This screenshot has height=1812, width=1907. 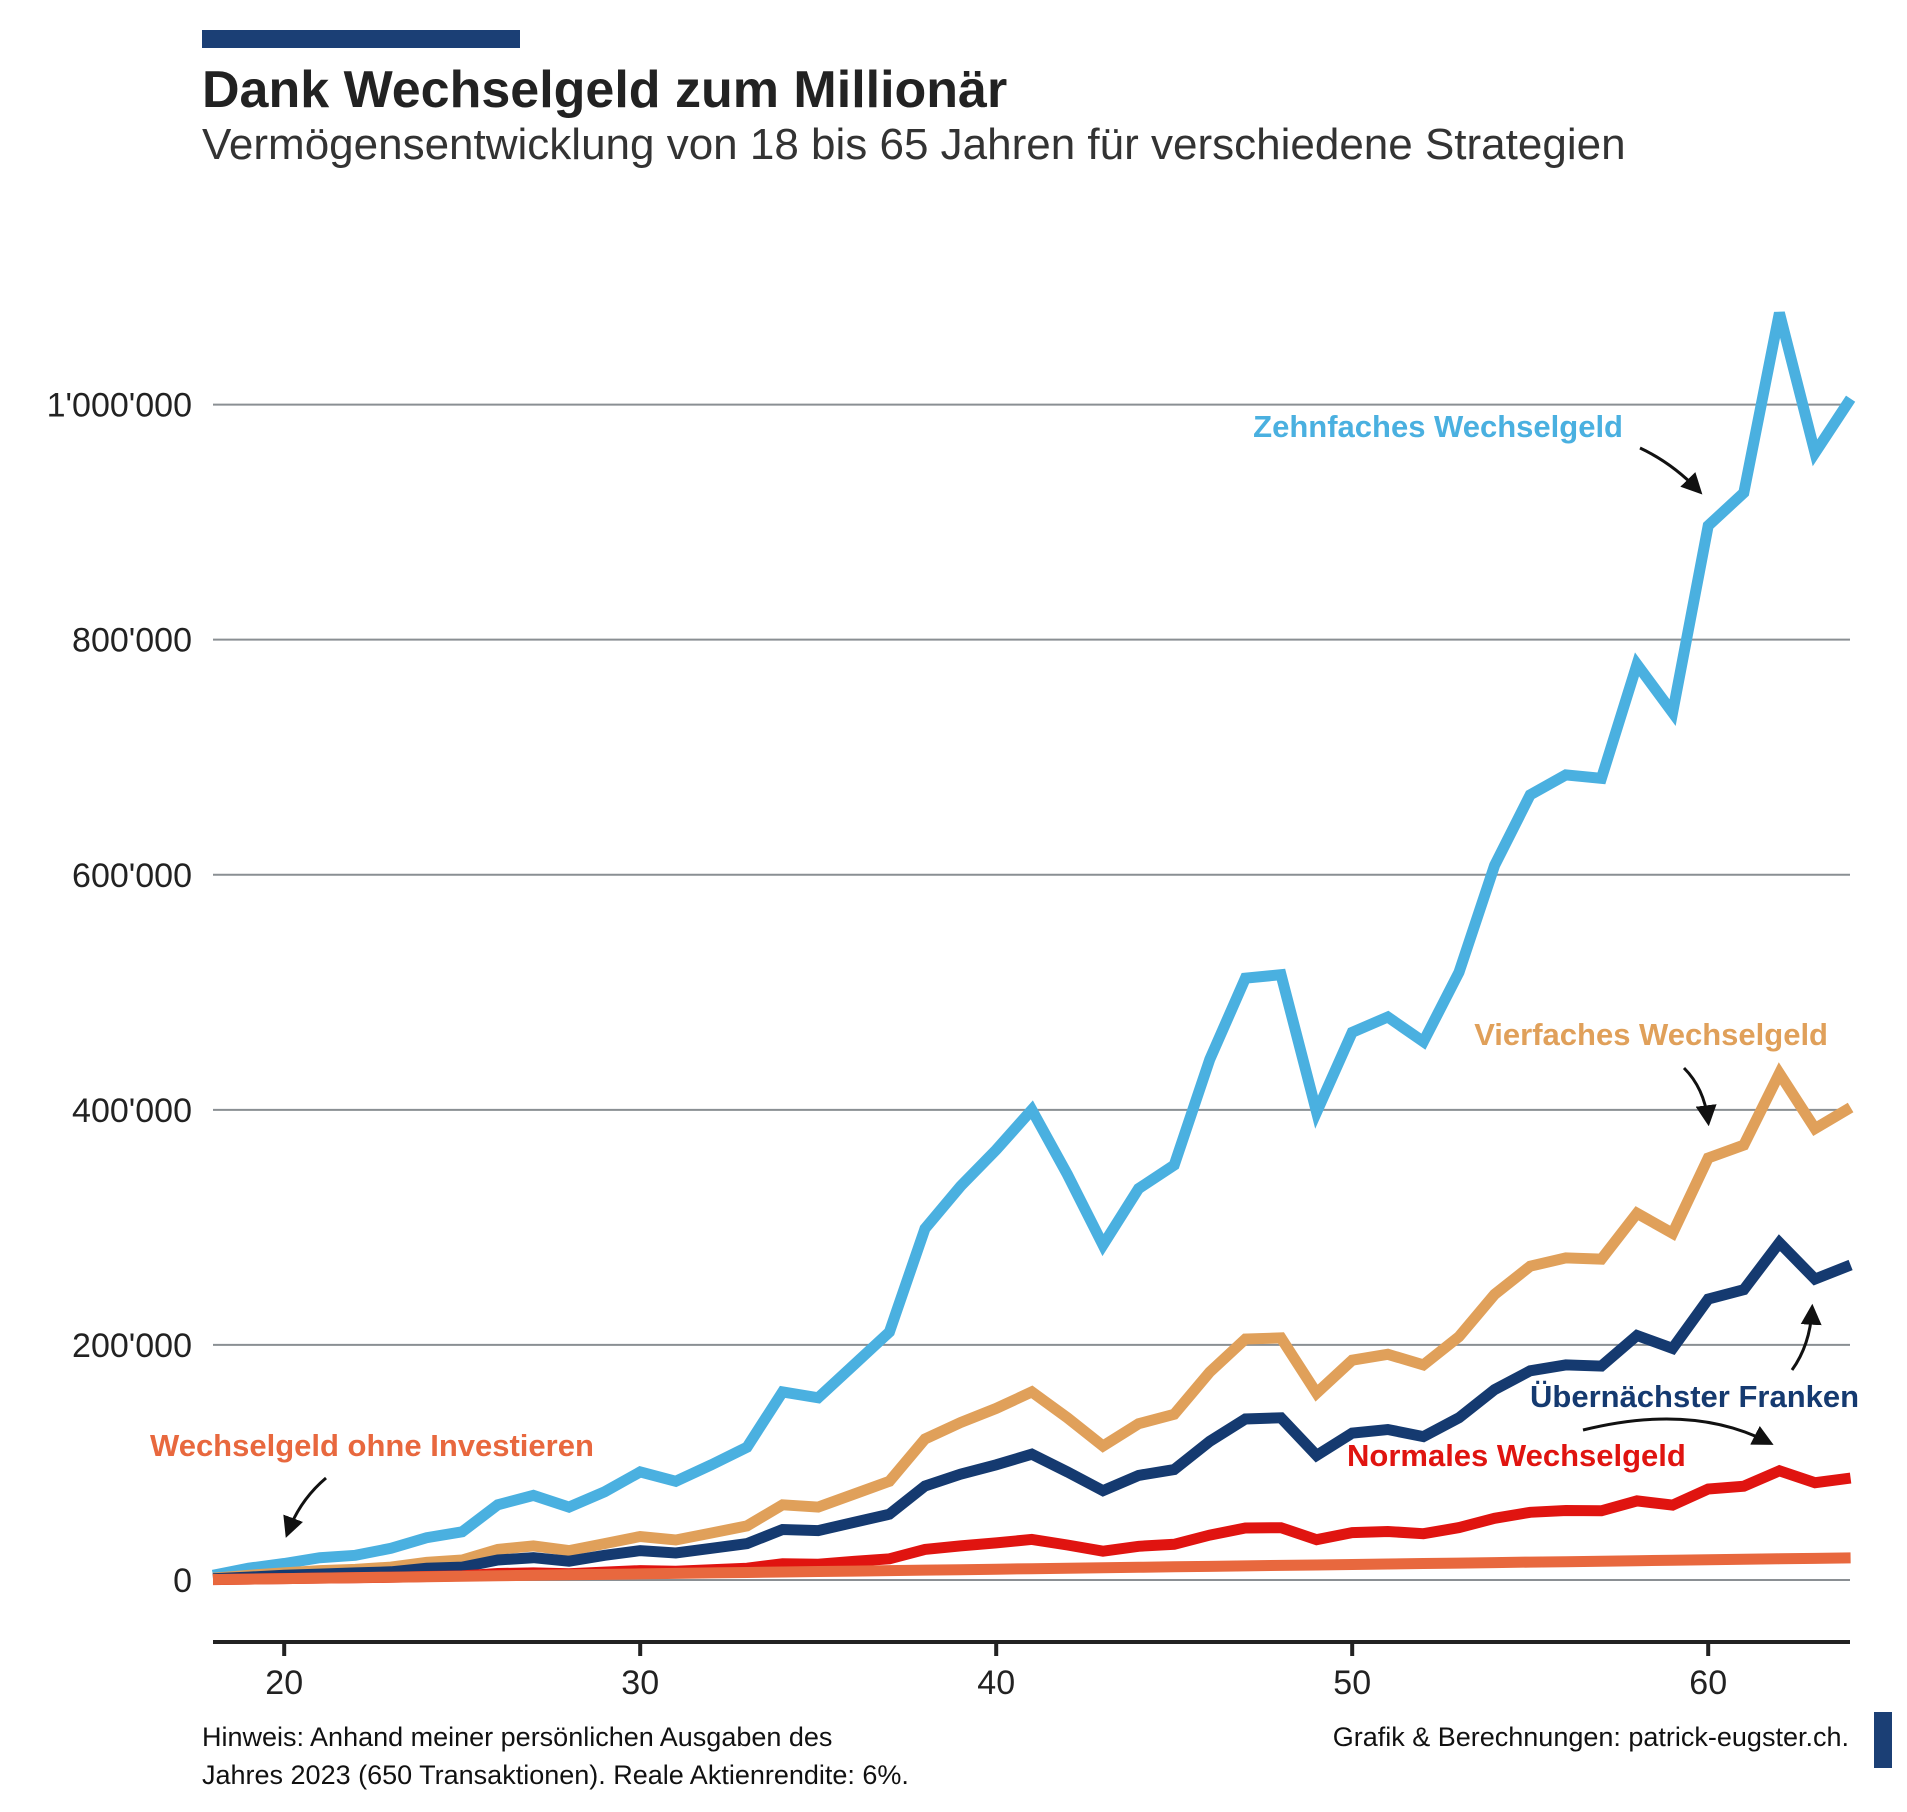 What do you see at coordinates (640, 1683) in the screenshot?
I see `x-tick-label: 30` at bounding box center [640, 1683].